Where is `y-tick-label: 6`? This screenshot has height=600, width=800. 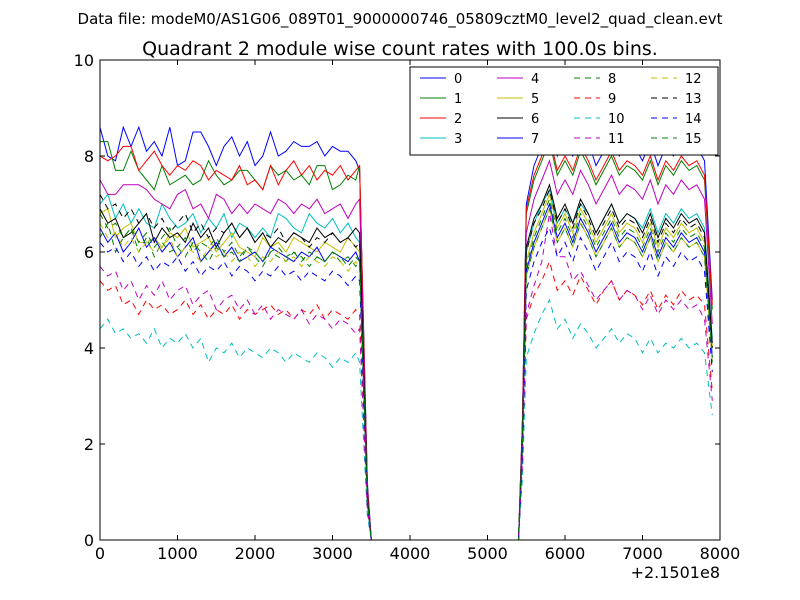 y-tick-label: 6 is located at coordinates (89, 252).